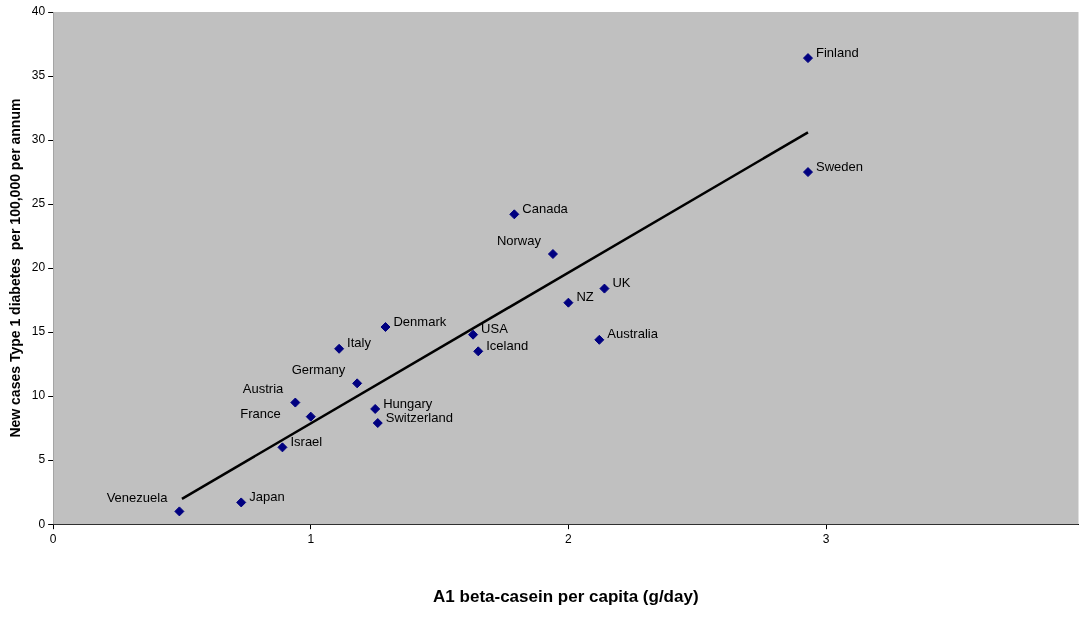 The image size is (1084, 632). Describe the element at coordinates (38, 331) in the screenshot. I see `y-tick-label: 15` at that location.